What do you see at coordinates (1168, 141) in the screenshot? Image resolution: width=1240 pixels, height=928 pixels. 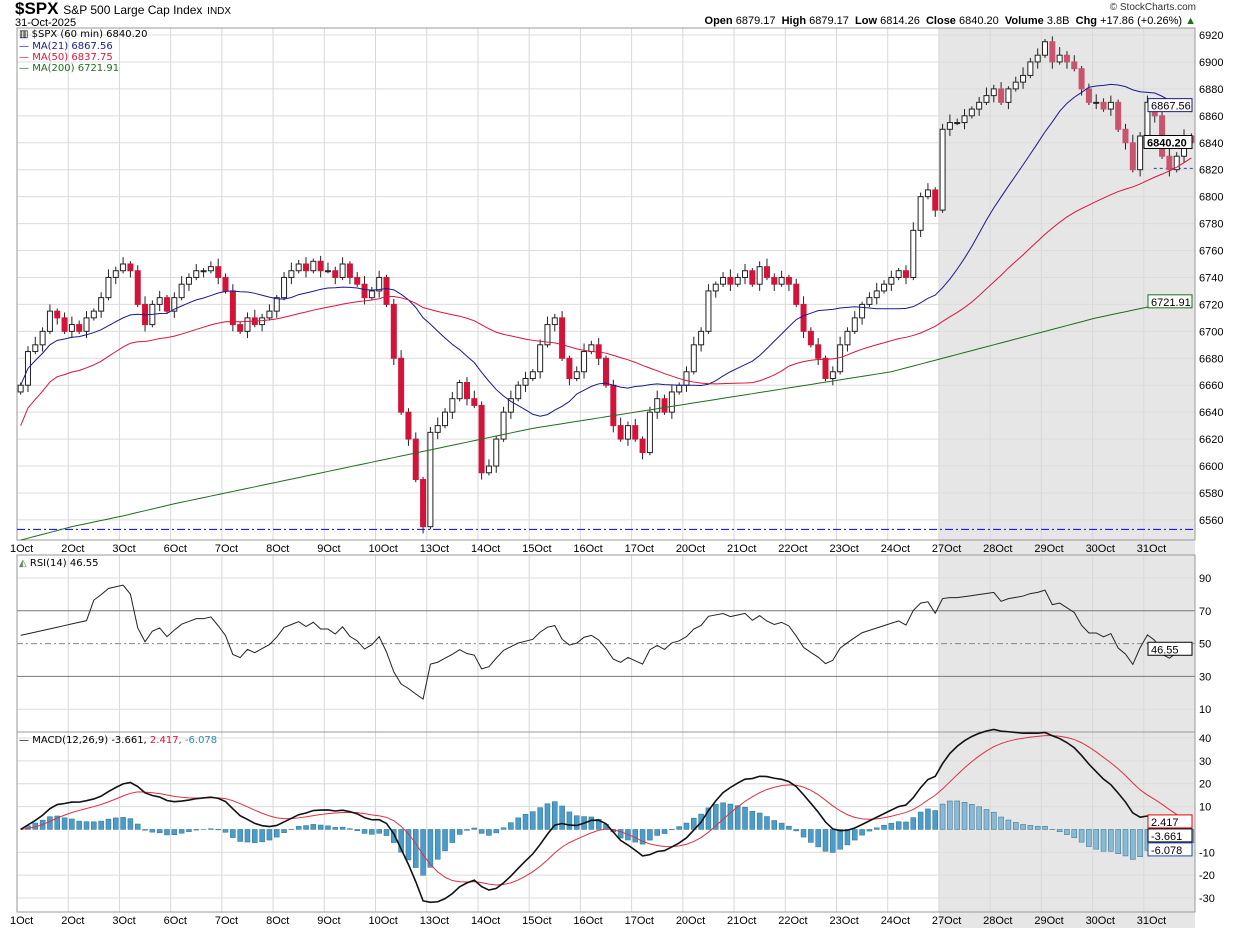 I see `last-close-tag-box` at bounding box center [1168, 141].